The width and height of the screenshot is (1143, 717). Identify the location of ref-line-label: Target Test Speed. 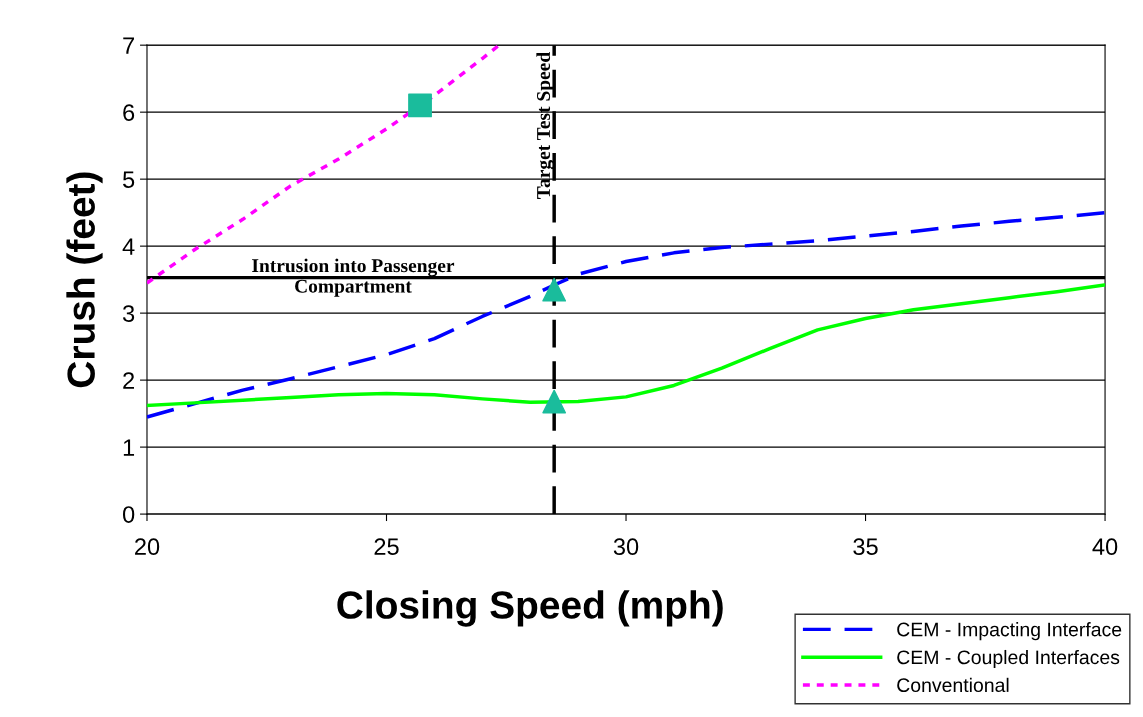
(545, 125).